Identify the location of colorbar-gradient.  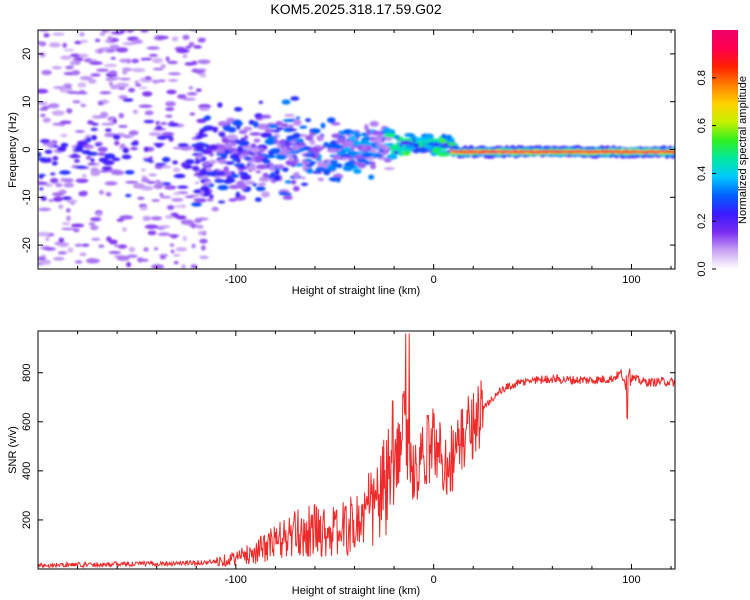
(725, 149).